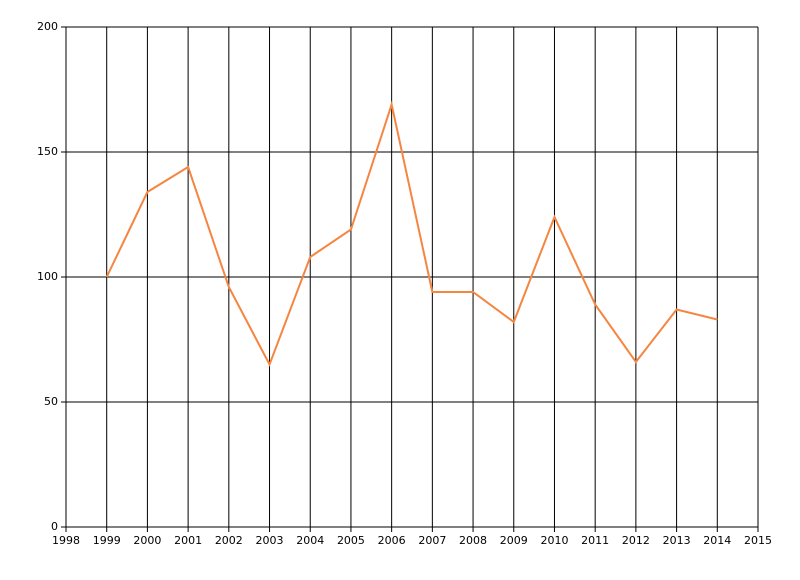 This screenshot has height=580, width=800. I want to click on x-tick-label: 2005, so click(351, 540).